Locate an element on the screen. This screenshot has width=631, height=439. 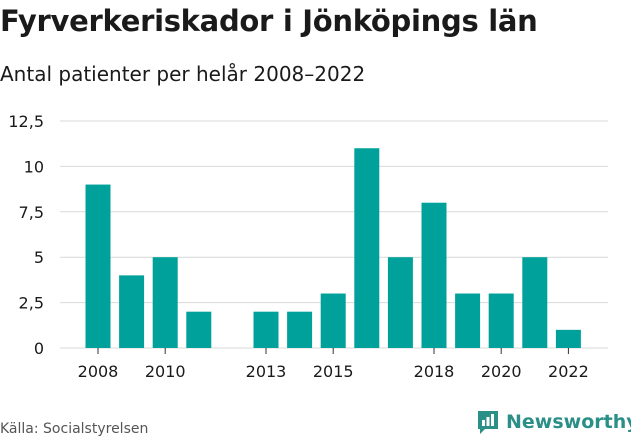
bar-2009 is located at coordinates (132, 311).